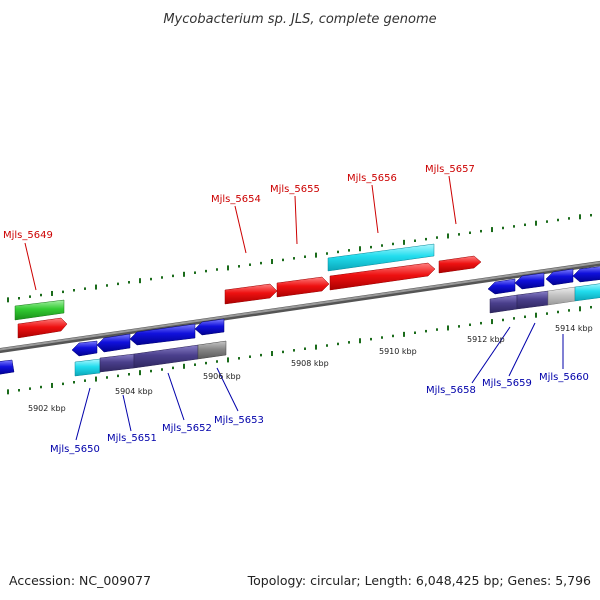 Image resolution: width=600 pixels, height=600 pixels. I want to click on label-mjls-5653: Mjls_5653, so click(239, 420).